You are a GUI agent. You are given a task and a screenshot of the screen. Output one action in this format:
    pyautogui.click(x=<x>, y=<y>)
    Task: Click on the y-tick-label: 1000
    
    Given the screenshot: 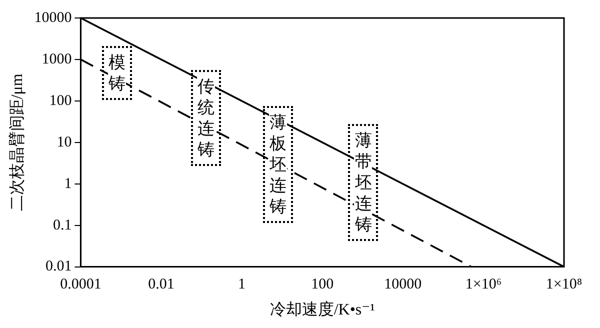 What is the action you would take?
    pyautogui.click(x=57, y=59)
    